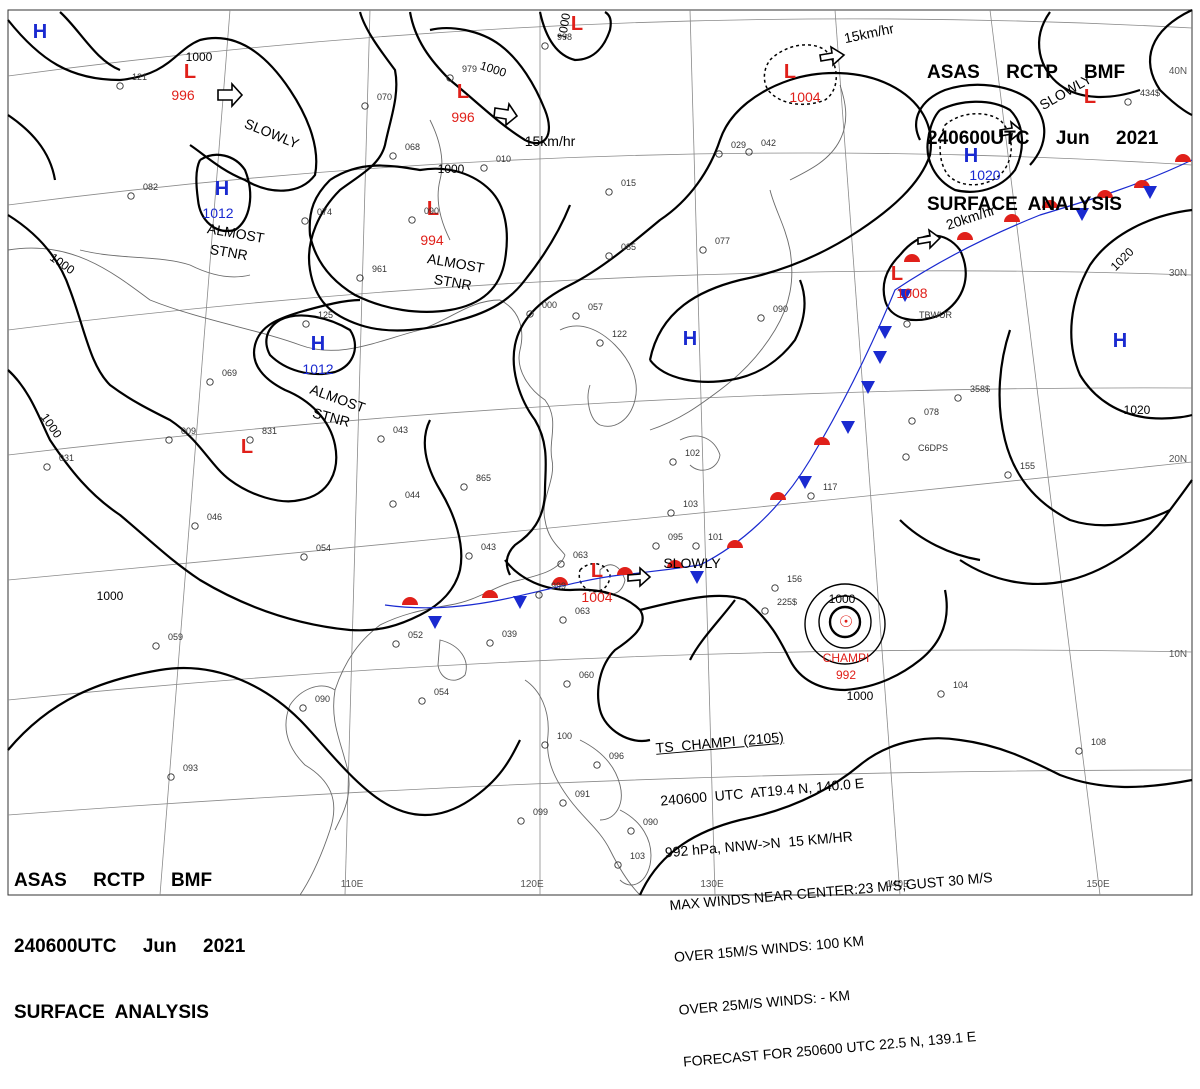 The width and height of the screenshot is (1200, 1089). What do you see at coordinates (818, 132) in the screenshot?
I see `coast-hokkaido` at bounding box center [818, 132].